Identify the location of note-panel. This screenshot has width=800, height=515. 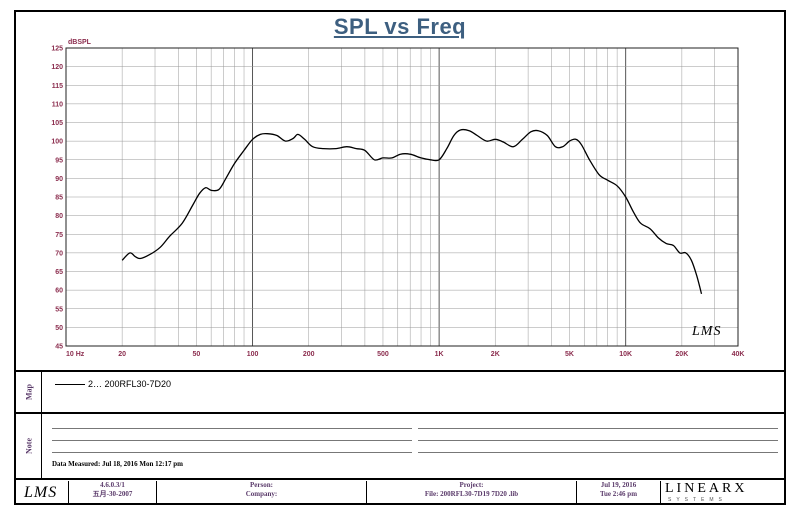
(400, 445).